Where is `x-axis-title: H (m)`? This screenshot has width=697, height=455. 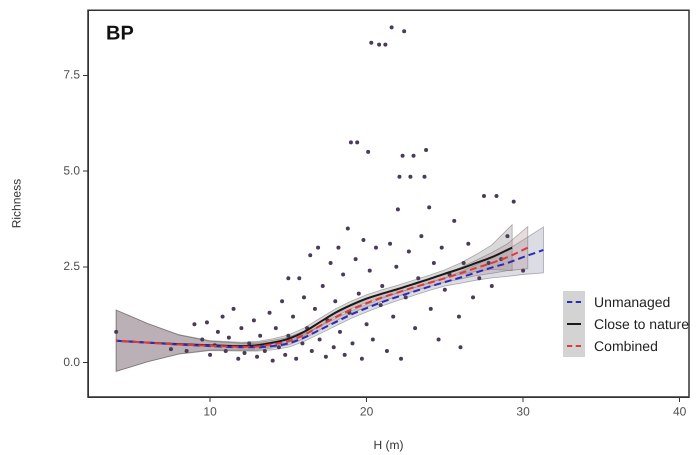
x-axis-title: H (m) is located at coordinates (389, 445).